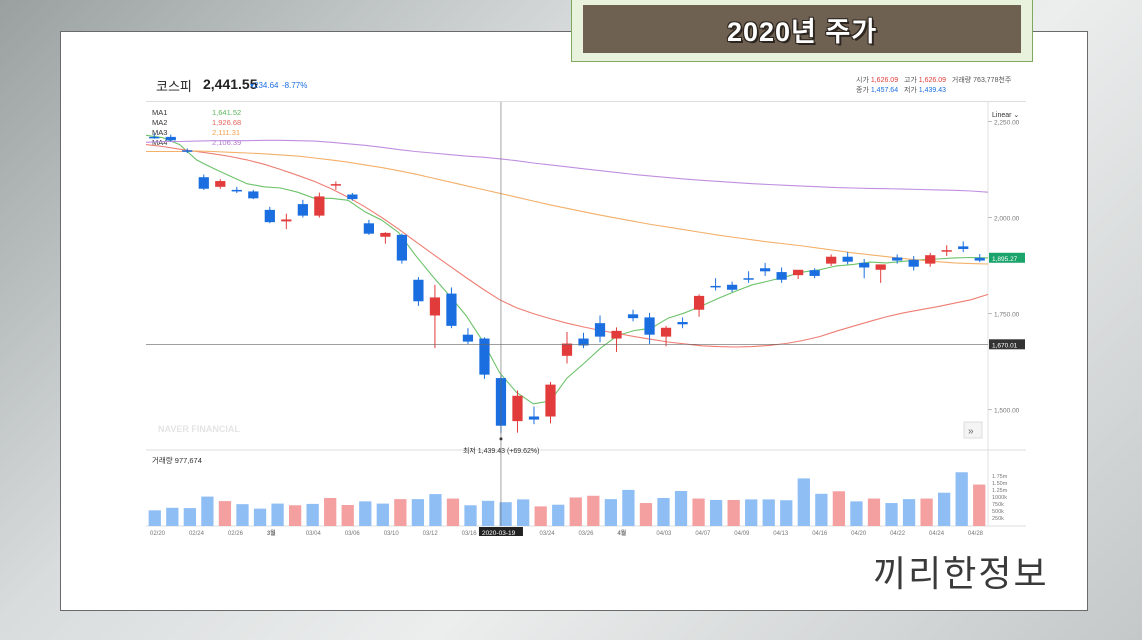 This screenshot has height=640, width=1142. Describe the element at coordinates (862, 90) in the screenshot. I see `stat-close-label: 종가` at that location.